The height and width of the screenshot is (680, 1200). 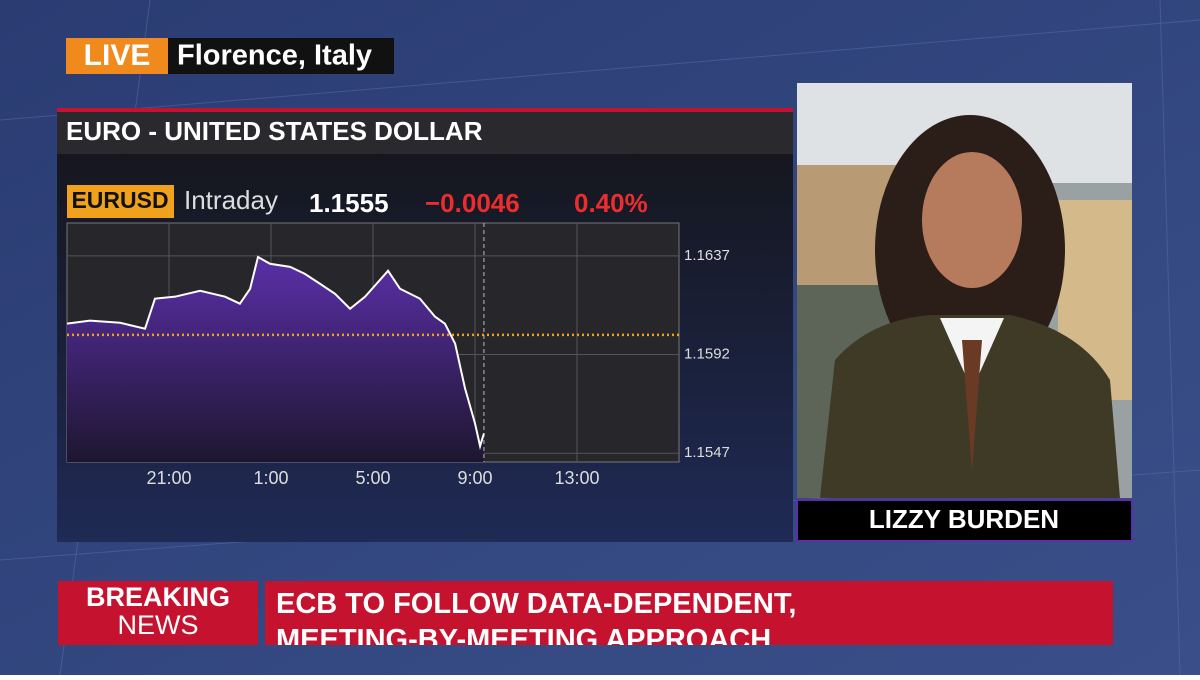 What do you see at coordinates (231, 200) in the screenshot?
I see `period: Intraday` at bounding box center [231, 200].